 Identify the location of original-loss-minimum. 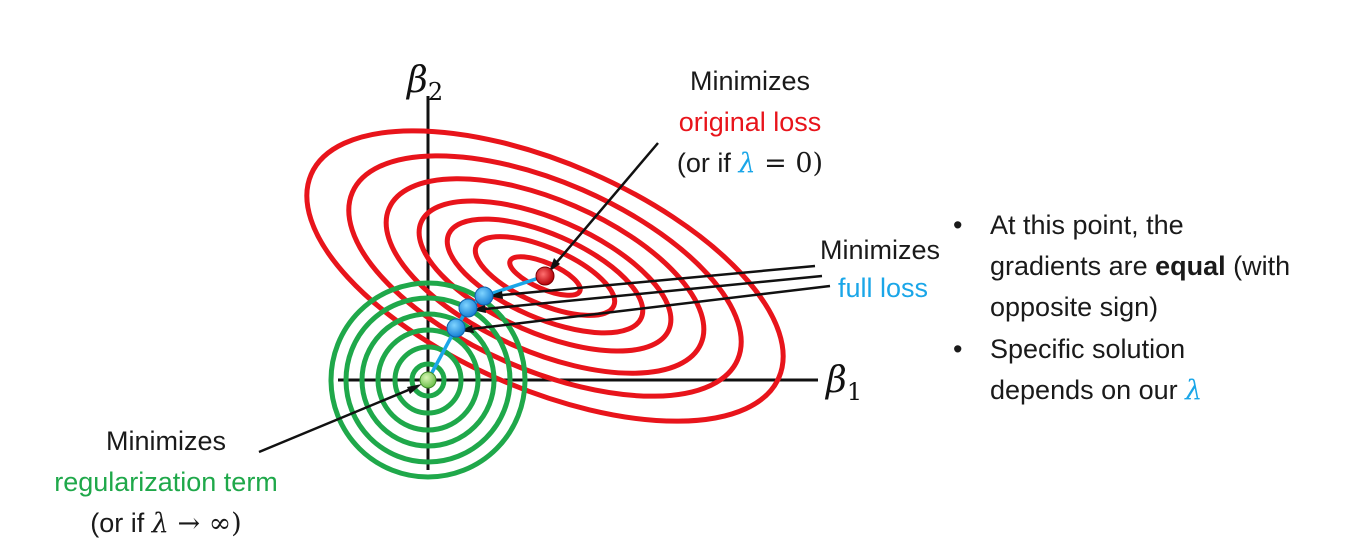
(545, 276).